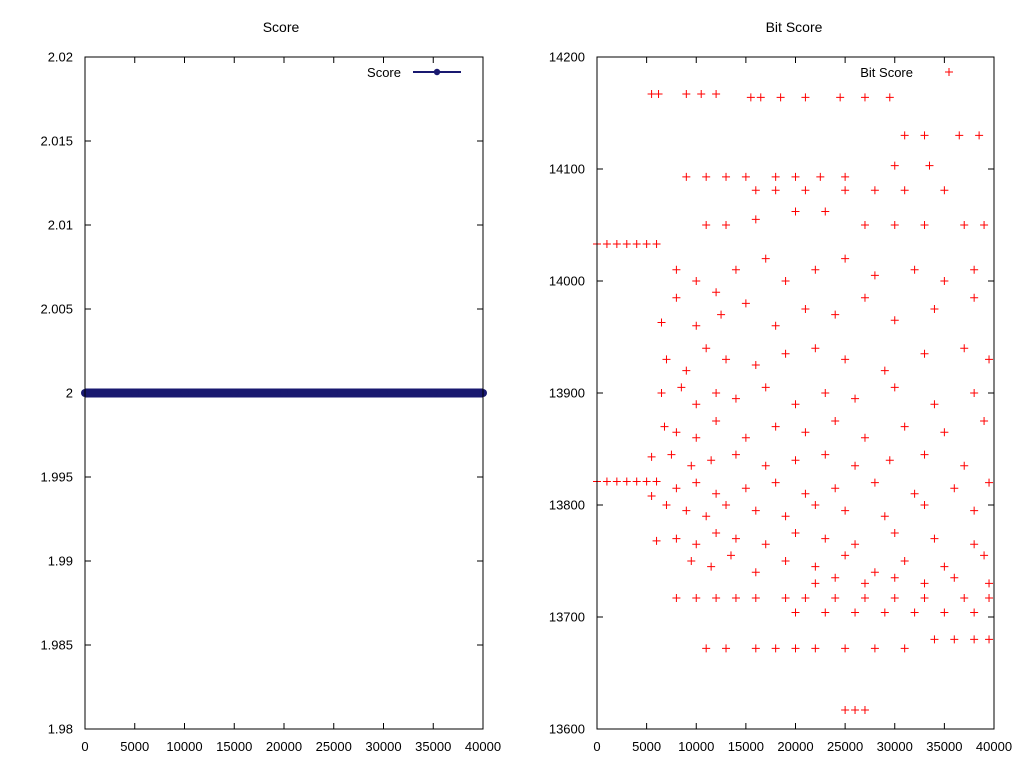 The width and height of the screenshot is (1024, 768). I want to click on x-tick-label: 0, so click(596, 746).